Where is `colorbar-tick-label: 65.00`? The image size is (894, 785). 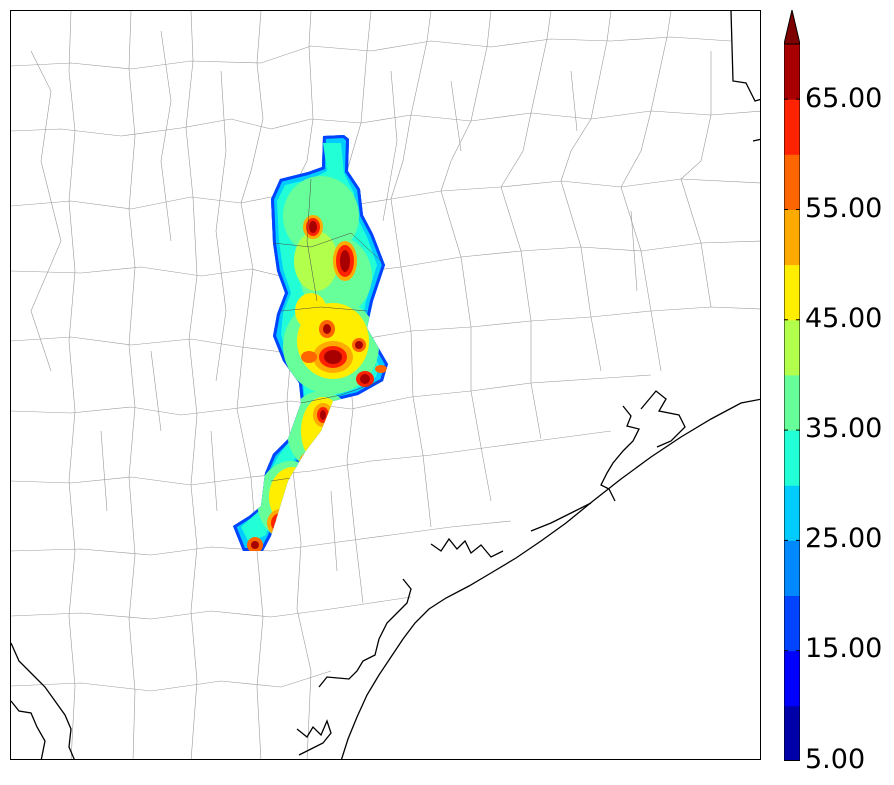 colorbar-tick-label: 65.00 is located at coordinates (844, 98).